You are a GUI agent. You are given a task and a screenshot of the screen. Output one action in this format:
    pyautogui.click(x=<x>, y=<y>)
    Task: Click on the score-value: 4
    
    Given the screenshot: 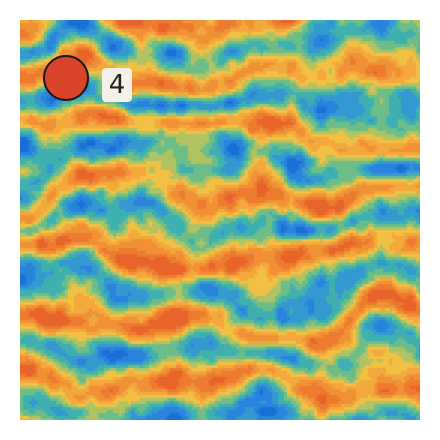 What is the action you would take?
    pyautogui.click(x=117, y=85)
    